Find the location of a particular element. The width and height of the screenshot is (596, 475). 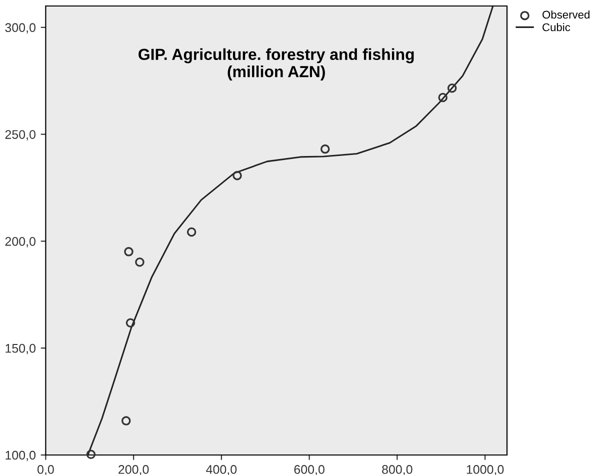

x-tick-label: 0,0 is located at coordinates (46, 470).